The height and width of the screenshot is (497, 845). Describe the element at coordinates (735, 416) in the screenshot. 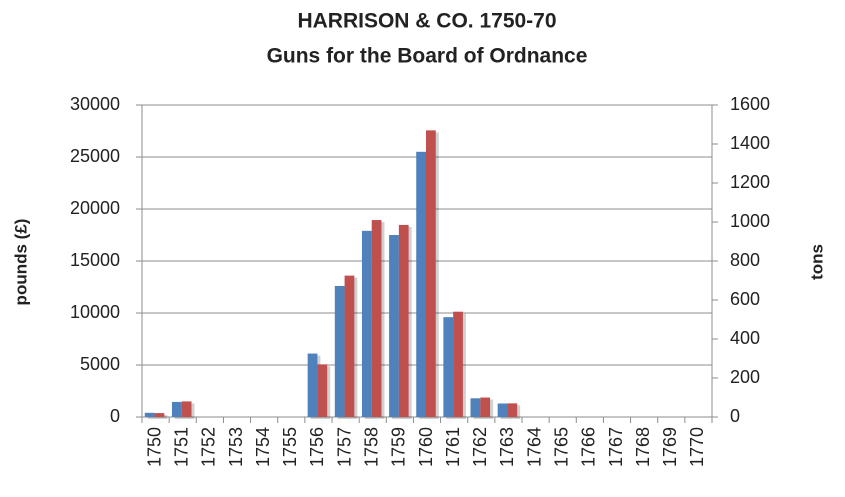

I see `y2-tick-label: 0` at that location.